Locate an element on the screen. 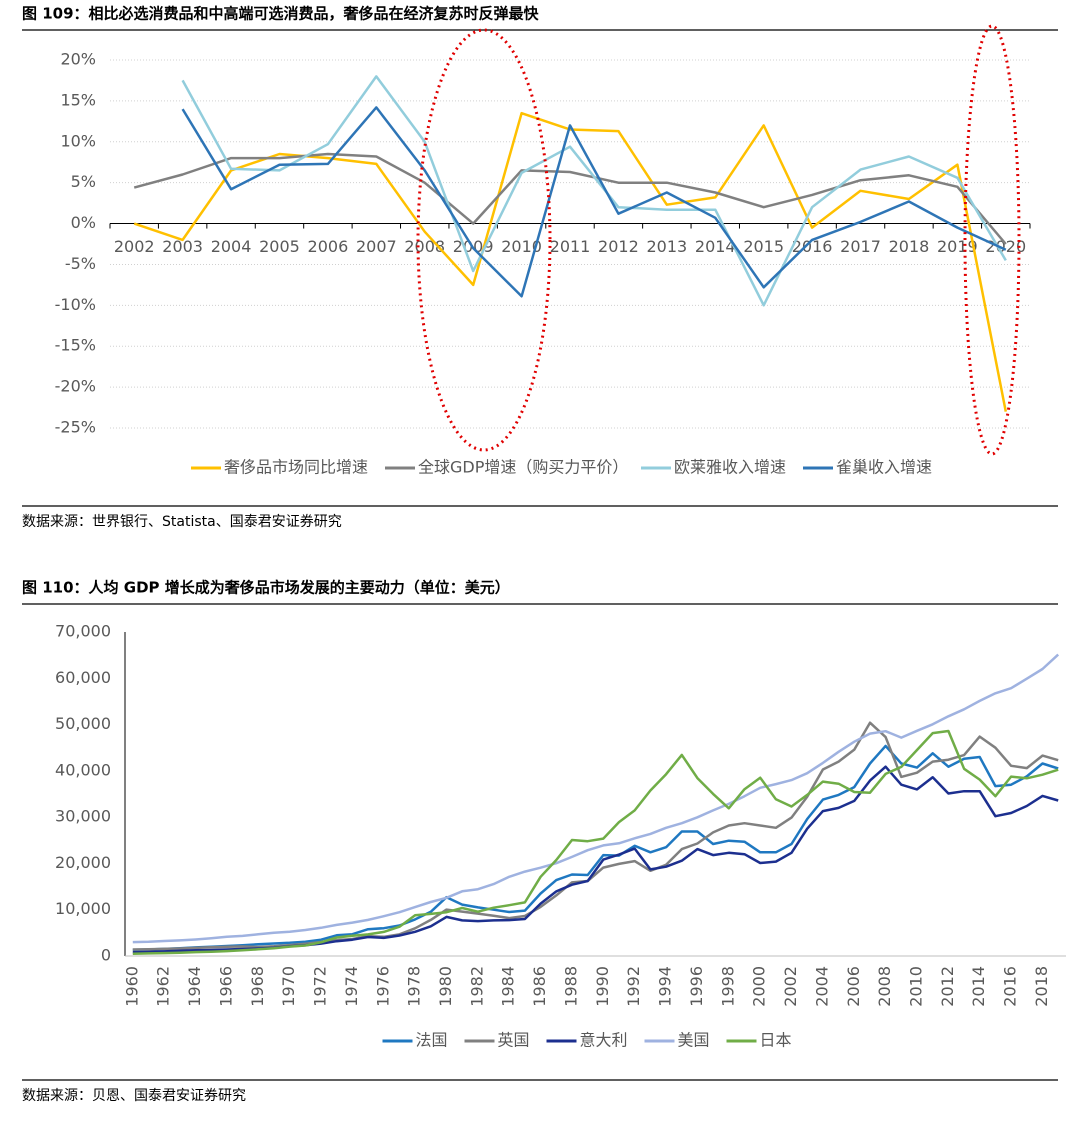  x-tick-label: 2008 is located at coordinates (884, 986).